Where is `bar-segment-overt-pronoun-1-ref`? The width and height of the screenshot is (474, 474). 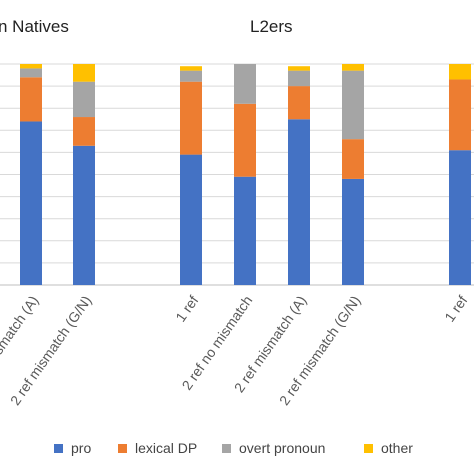 bar-segment-overt-pronoun-1-ref is located at coordinates (191, 76).